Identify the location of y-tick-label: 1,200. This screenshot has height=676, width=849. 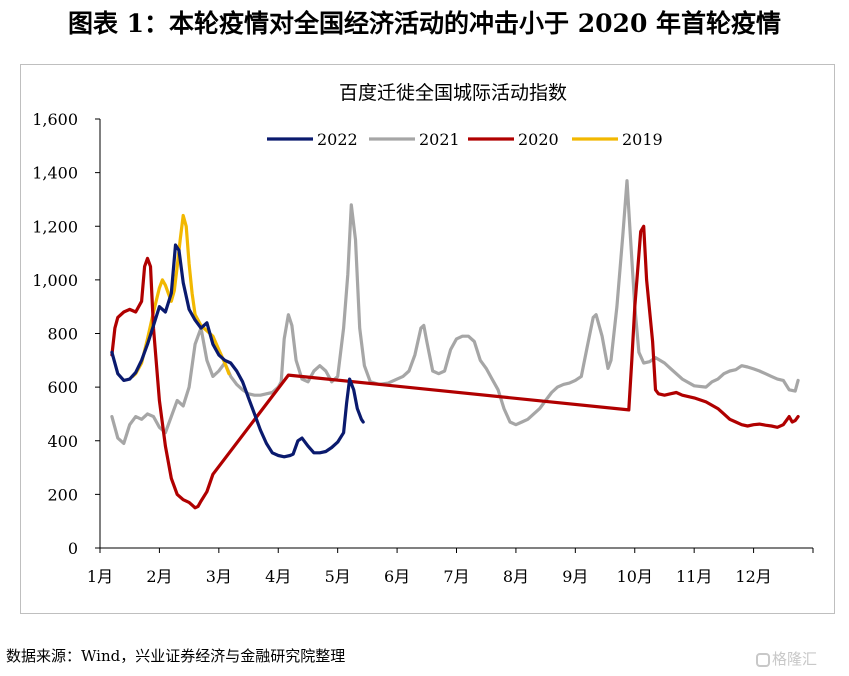
(55, 226).